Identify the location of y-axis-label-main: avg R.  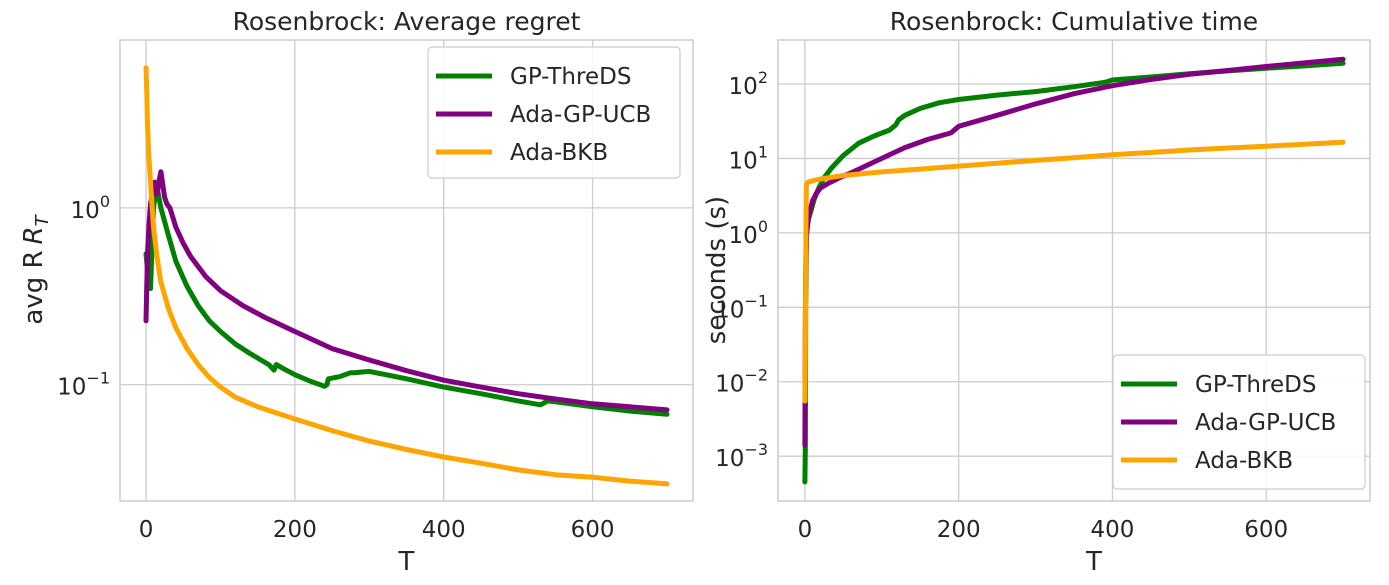
(34, 287).